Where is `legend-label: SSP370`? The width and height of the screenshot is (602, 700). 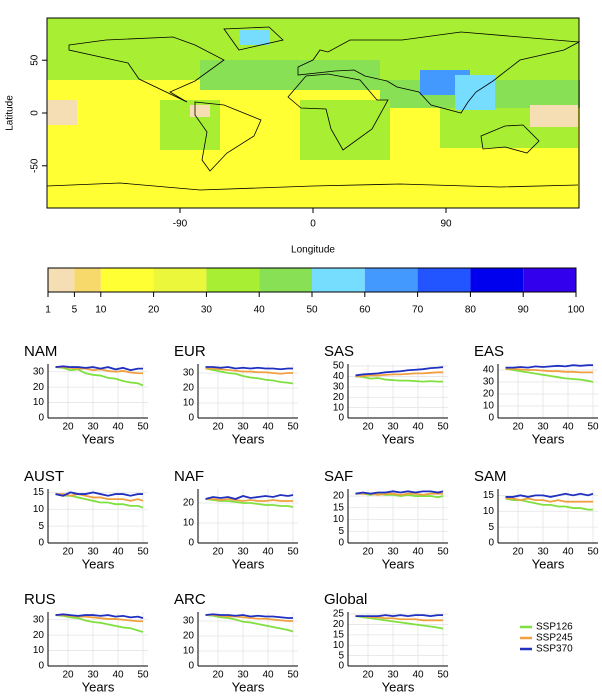 legend-label: SSP370 is located at coordinates (554, 649).